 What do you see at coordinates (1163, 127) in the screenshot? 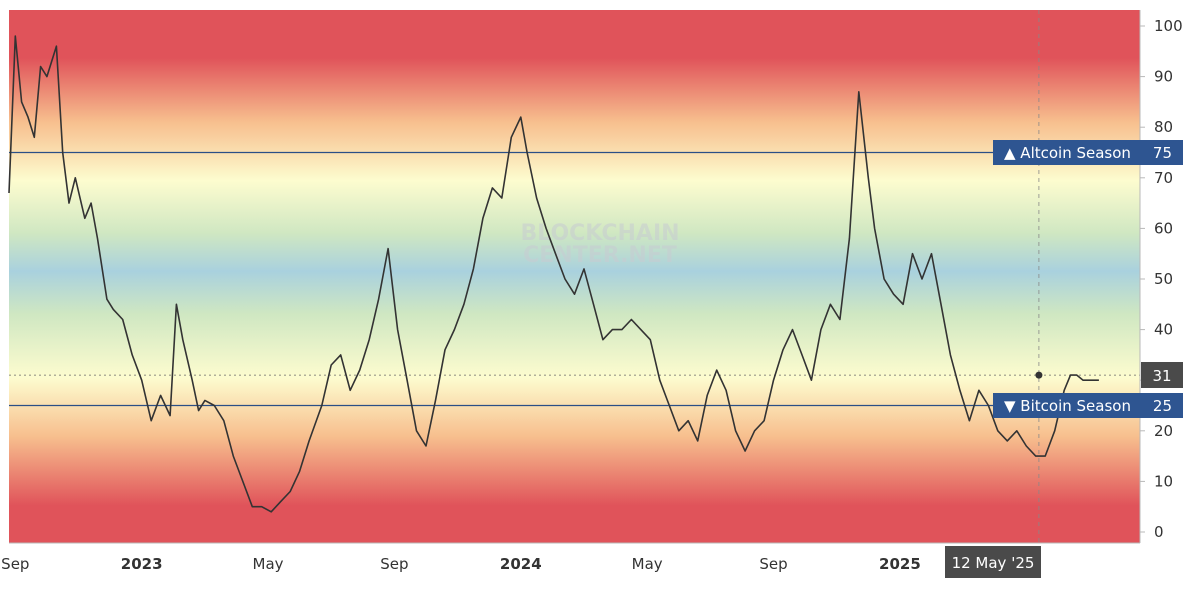
I see `y-tick-label: 80` at bounding box center [1163, 127].